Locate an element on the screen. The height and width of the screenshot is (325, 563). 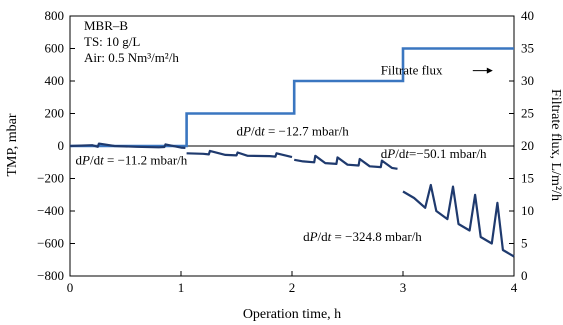
y-left-tick-label: −600 is located at coordinates (50, 243).